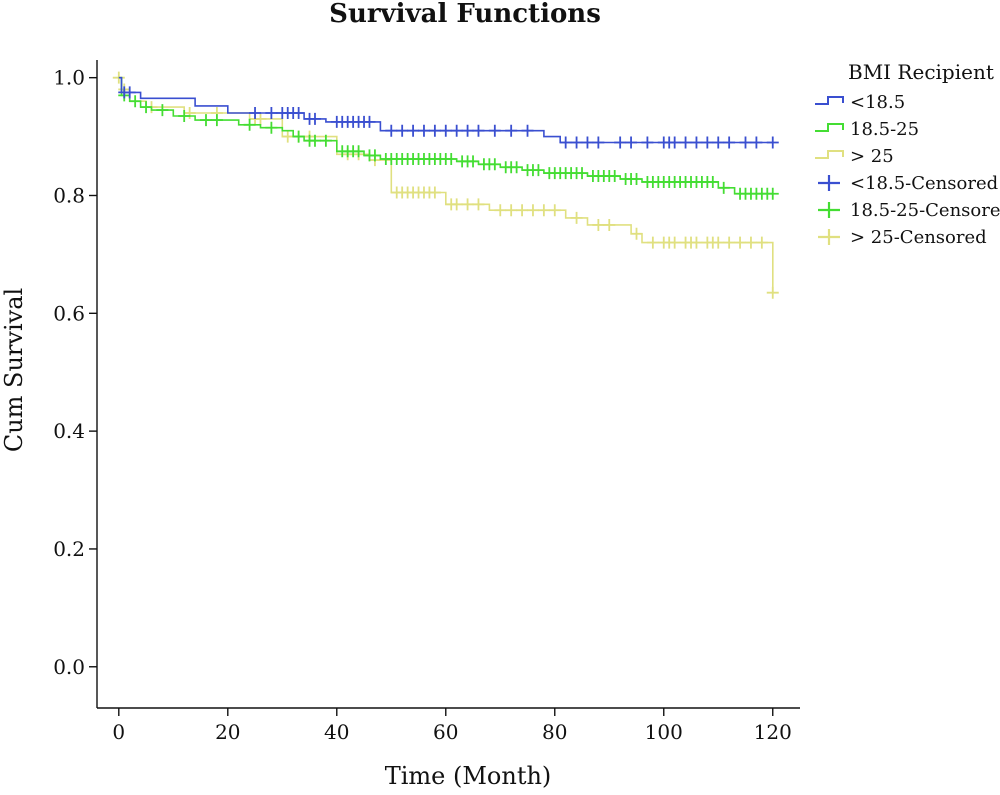 The height and width of the screenshot is (795, 1000). Describe the element at coordinates (69, 431) in the screenshot. I see `y-tick-label: 0.4` at that location.